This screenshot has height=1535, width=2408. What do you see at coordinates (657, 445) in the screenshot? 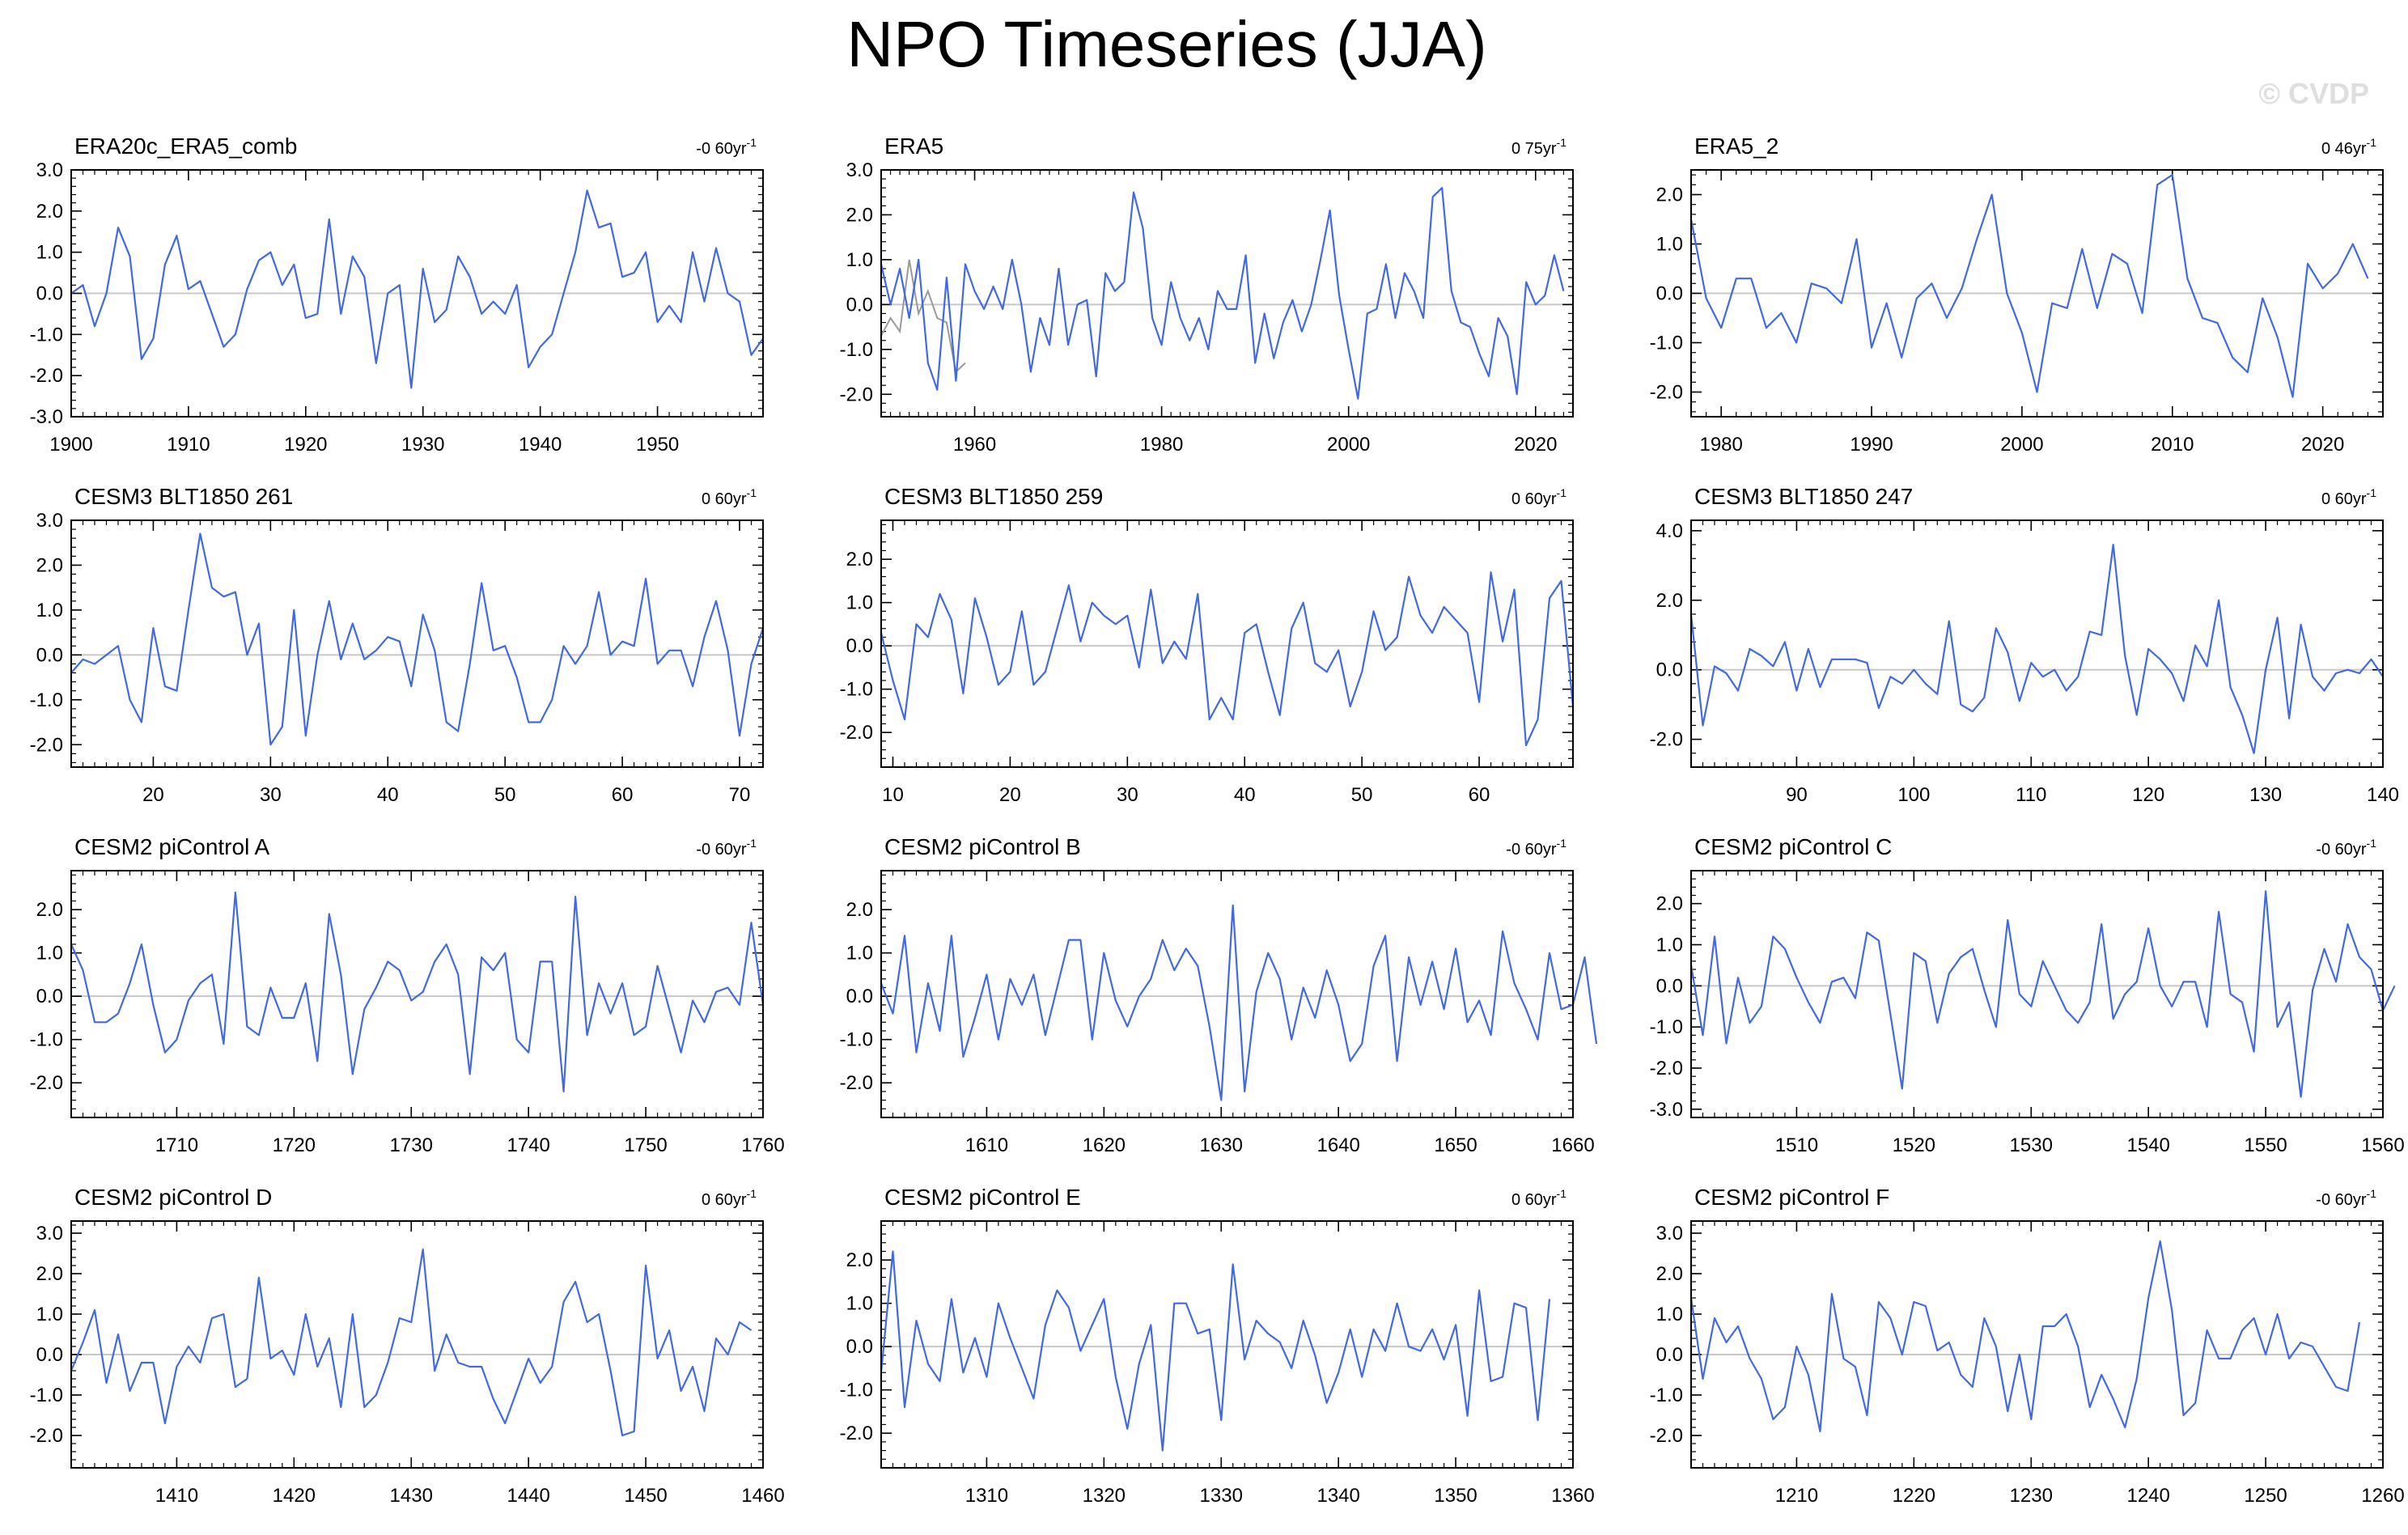
I see `x-tick-label: 1950` at bounding box center [657, 445].